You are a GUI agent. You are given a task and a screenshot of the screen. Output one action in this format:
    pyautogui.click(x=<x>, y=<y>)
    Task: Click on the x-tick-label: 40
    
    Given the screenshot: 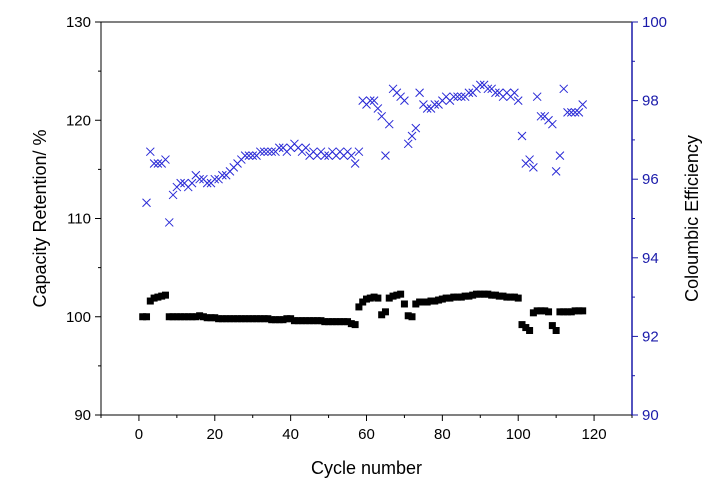 What is the action you would take?
    pyautogui.click(x=290, y=434)
    